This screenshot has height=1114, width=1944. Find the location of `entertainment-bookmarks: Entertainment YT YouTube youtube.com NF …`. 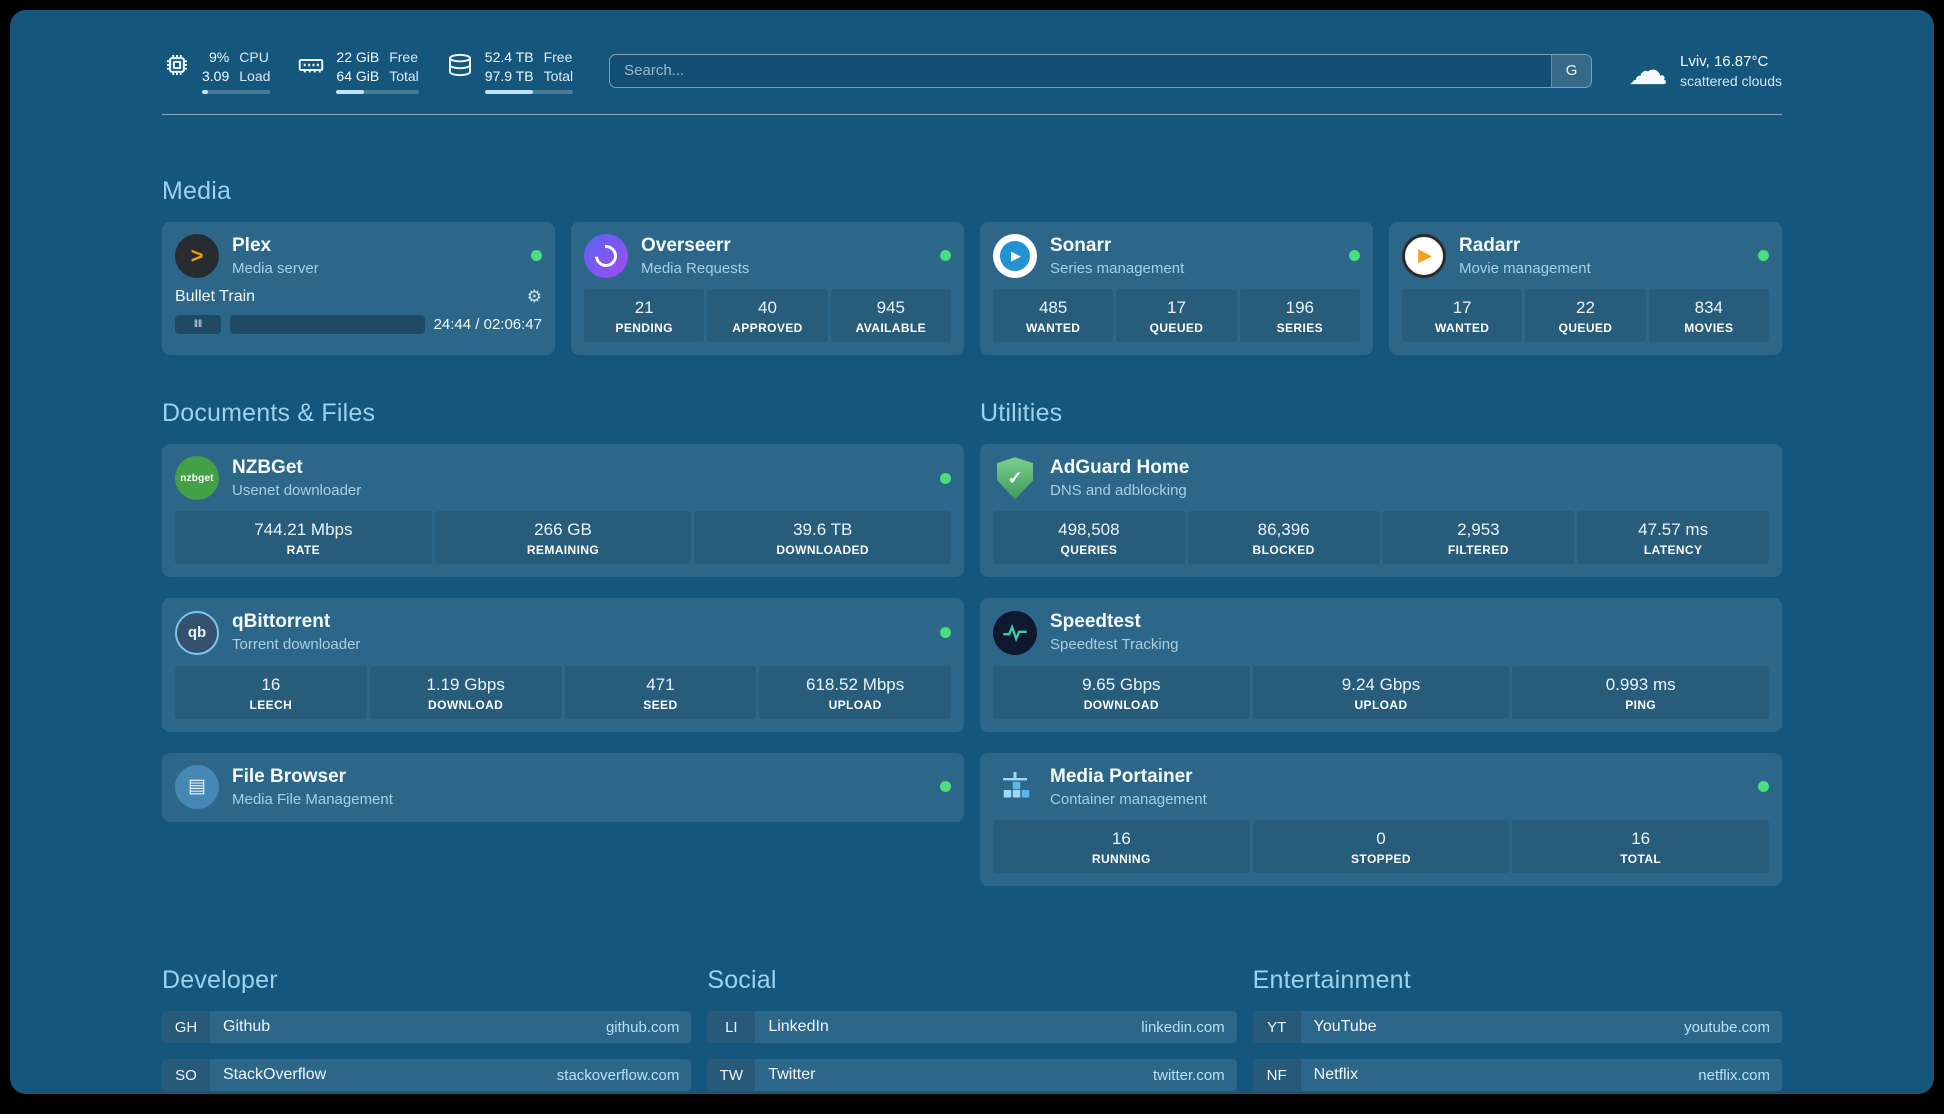

entertainment-bookmarks: Entertainment YT YouTube youtube.com NF … is located at coordinates (1517, 1030).